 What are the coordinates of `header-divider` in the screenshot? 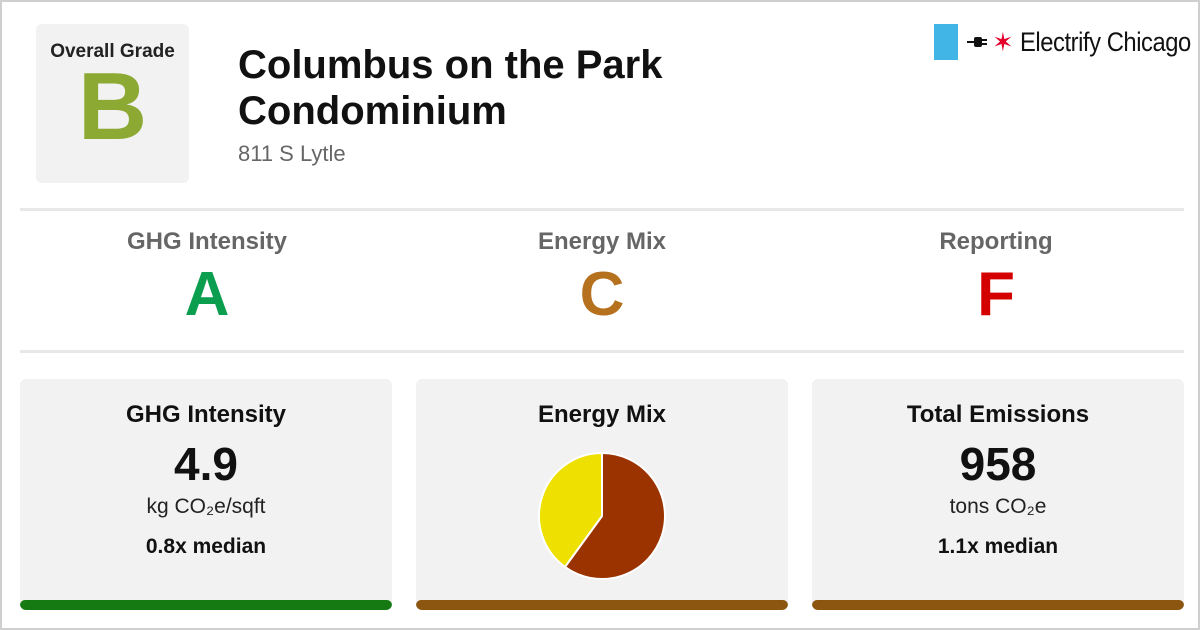 It's located at (602, 209).